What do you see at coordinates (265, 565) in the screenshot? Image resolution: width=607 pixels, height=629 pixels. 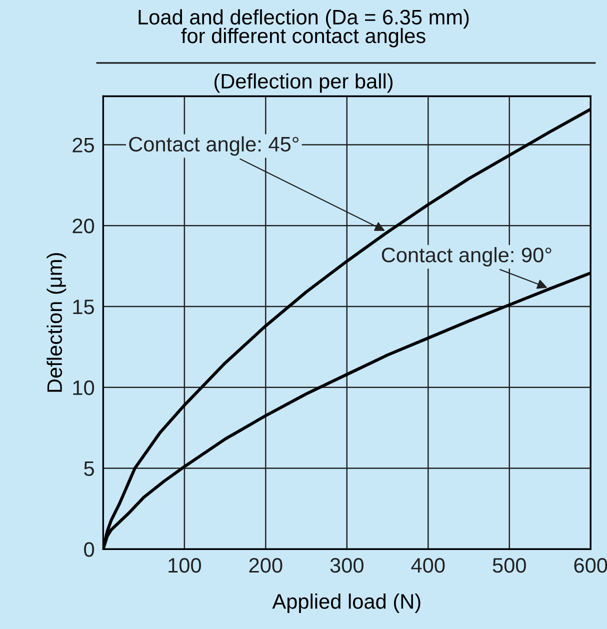 I see `x-tick-label: 200` at bounding box center [265, 565].